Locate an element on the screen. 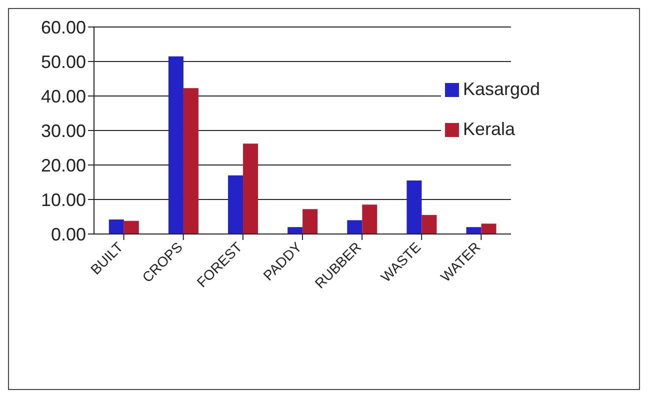  legend-label: Kerala is located at coordinates (488, 129).